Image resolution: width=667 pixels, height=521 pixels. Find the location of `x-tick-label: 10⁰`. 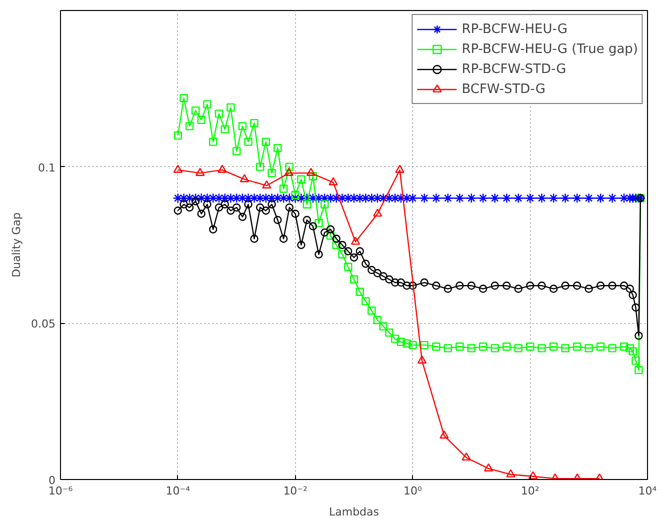

x-tick-label: 10⁰ is located at coordinates (412, 491).